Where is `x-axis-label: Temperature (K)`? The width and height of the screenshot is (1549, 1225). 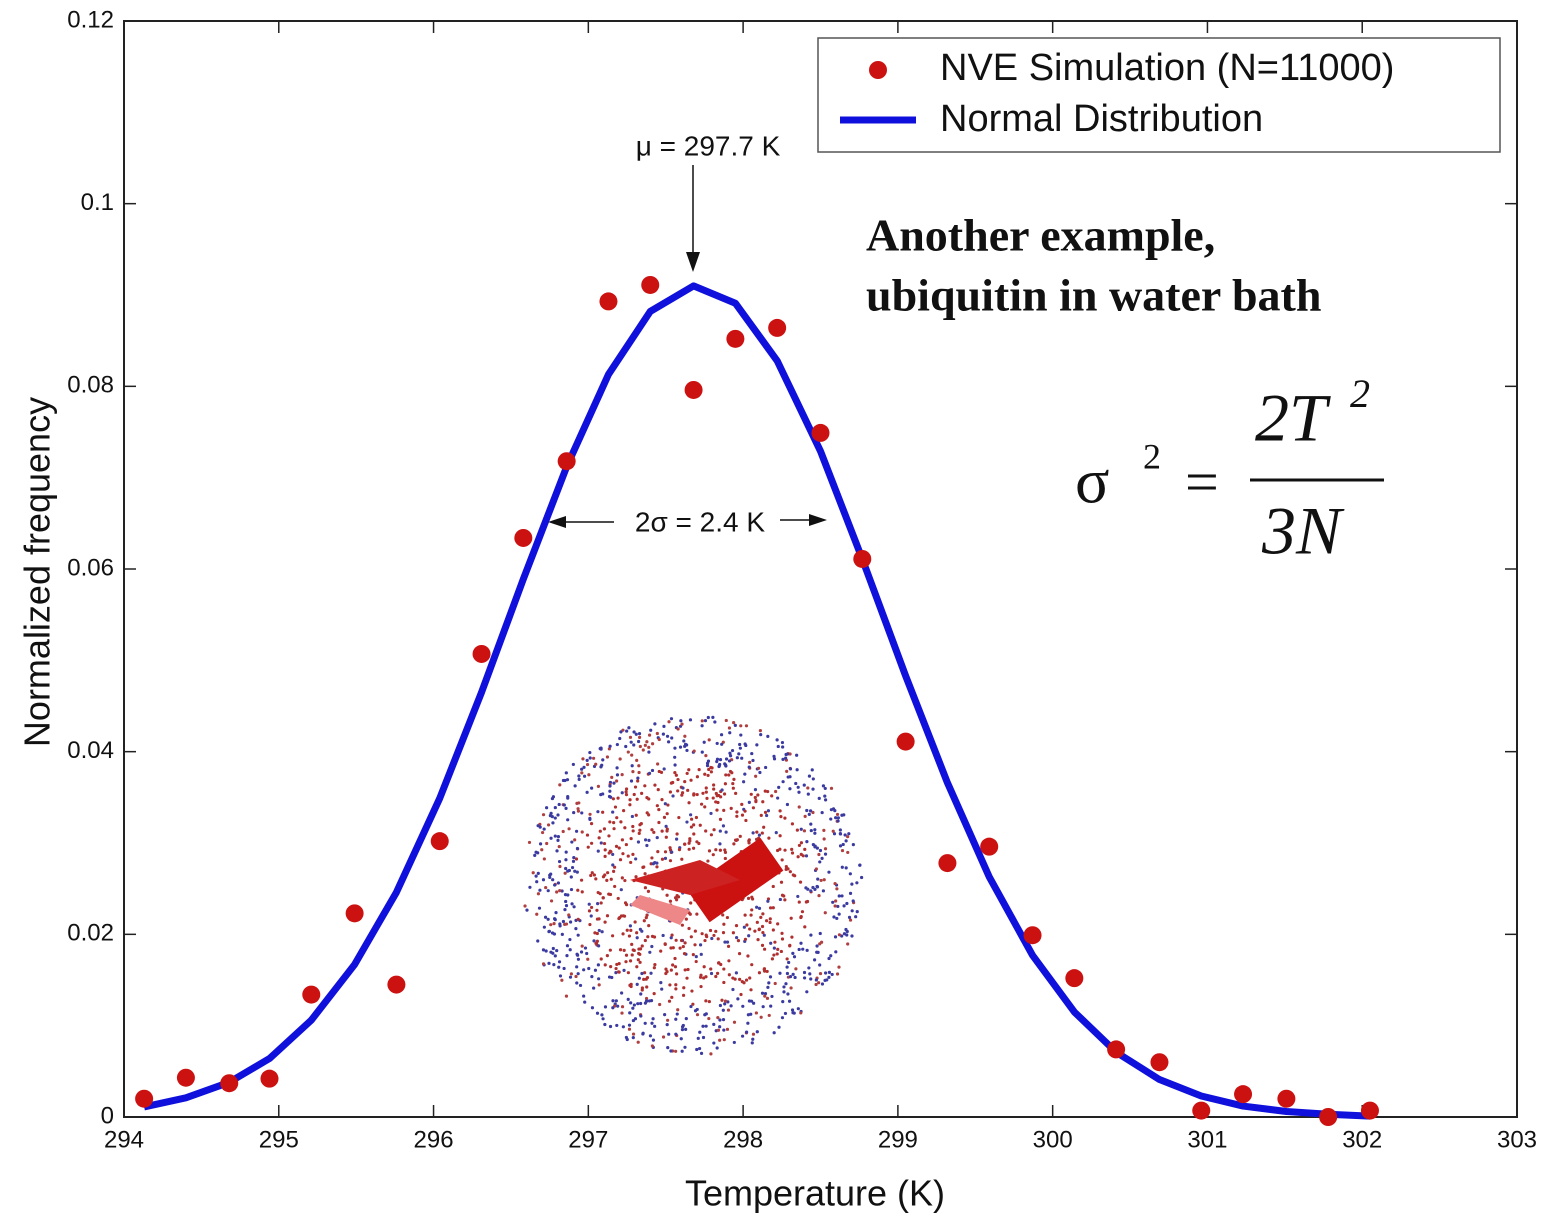
x-axis-label: Temperature (K) is located at coordinates (815, 1193).